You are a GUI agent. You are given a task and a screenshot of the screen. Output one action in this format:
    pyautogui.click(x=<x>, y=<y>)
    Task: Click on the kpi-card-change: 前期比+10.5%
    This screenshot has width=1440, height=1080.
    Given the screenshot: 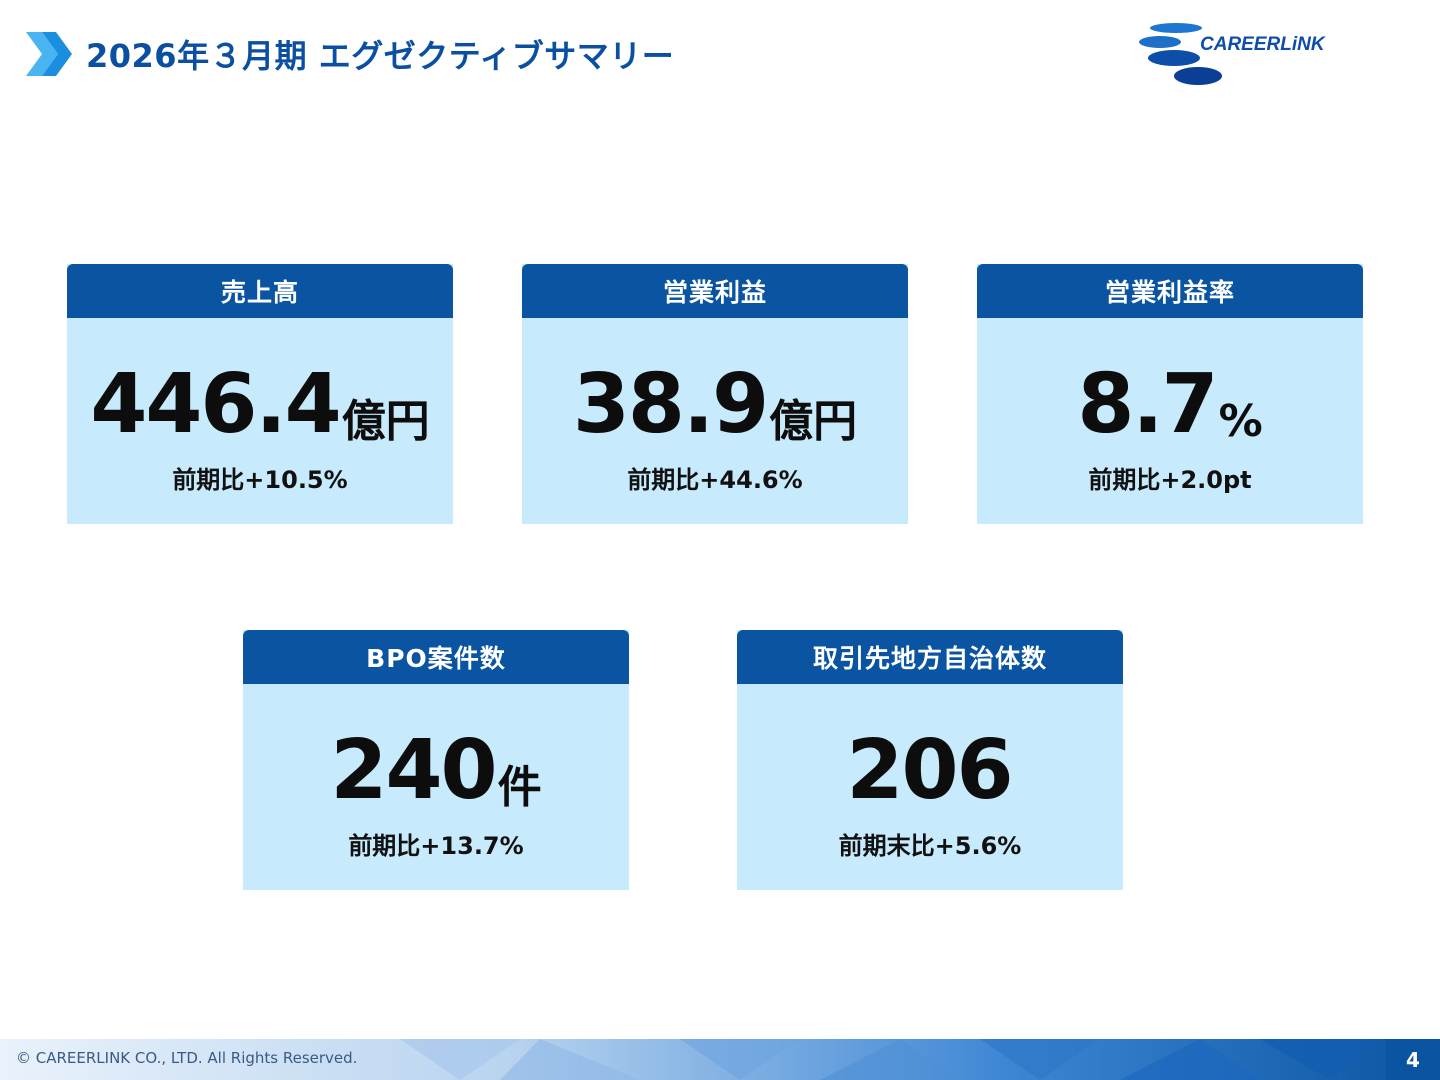 What is the action you would take?
    pyautogui.click(x=260, y=480)
    